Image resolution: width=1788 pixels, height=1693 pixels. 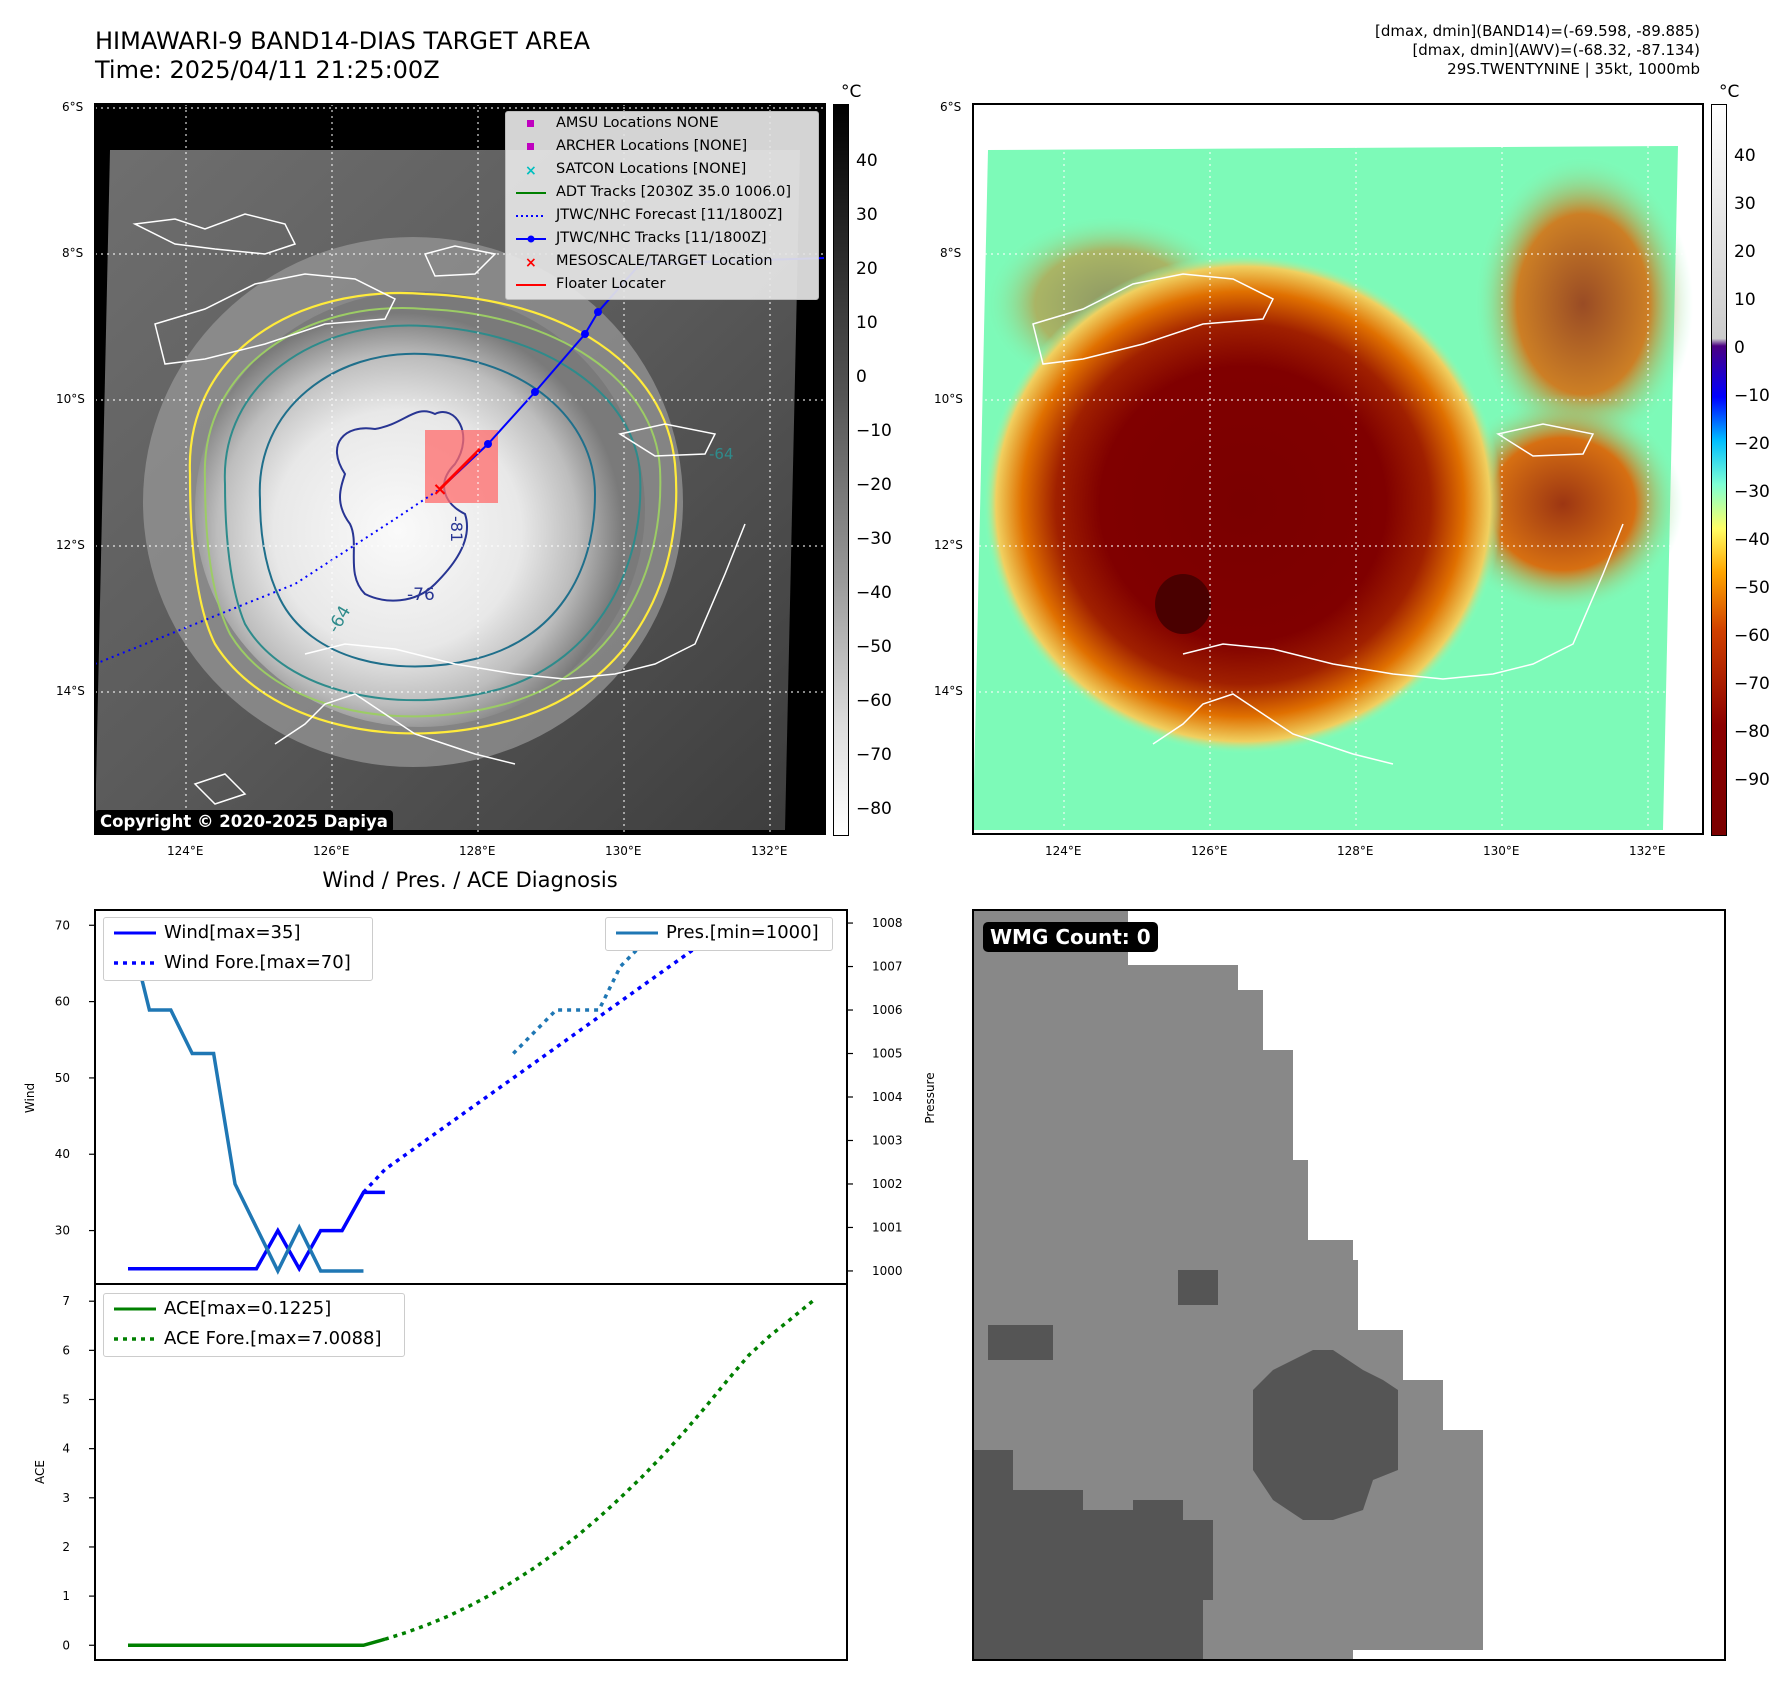 What do you see at coordinates (78, 1473) in the screenshot?
I see `ace-axis-ticks: 0 1 2 3 4 5 6 7` at bounding box center [78, 1473].